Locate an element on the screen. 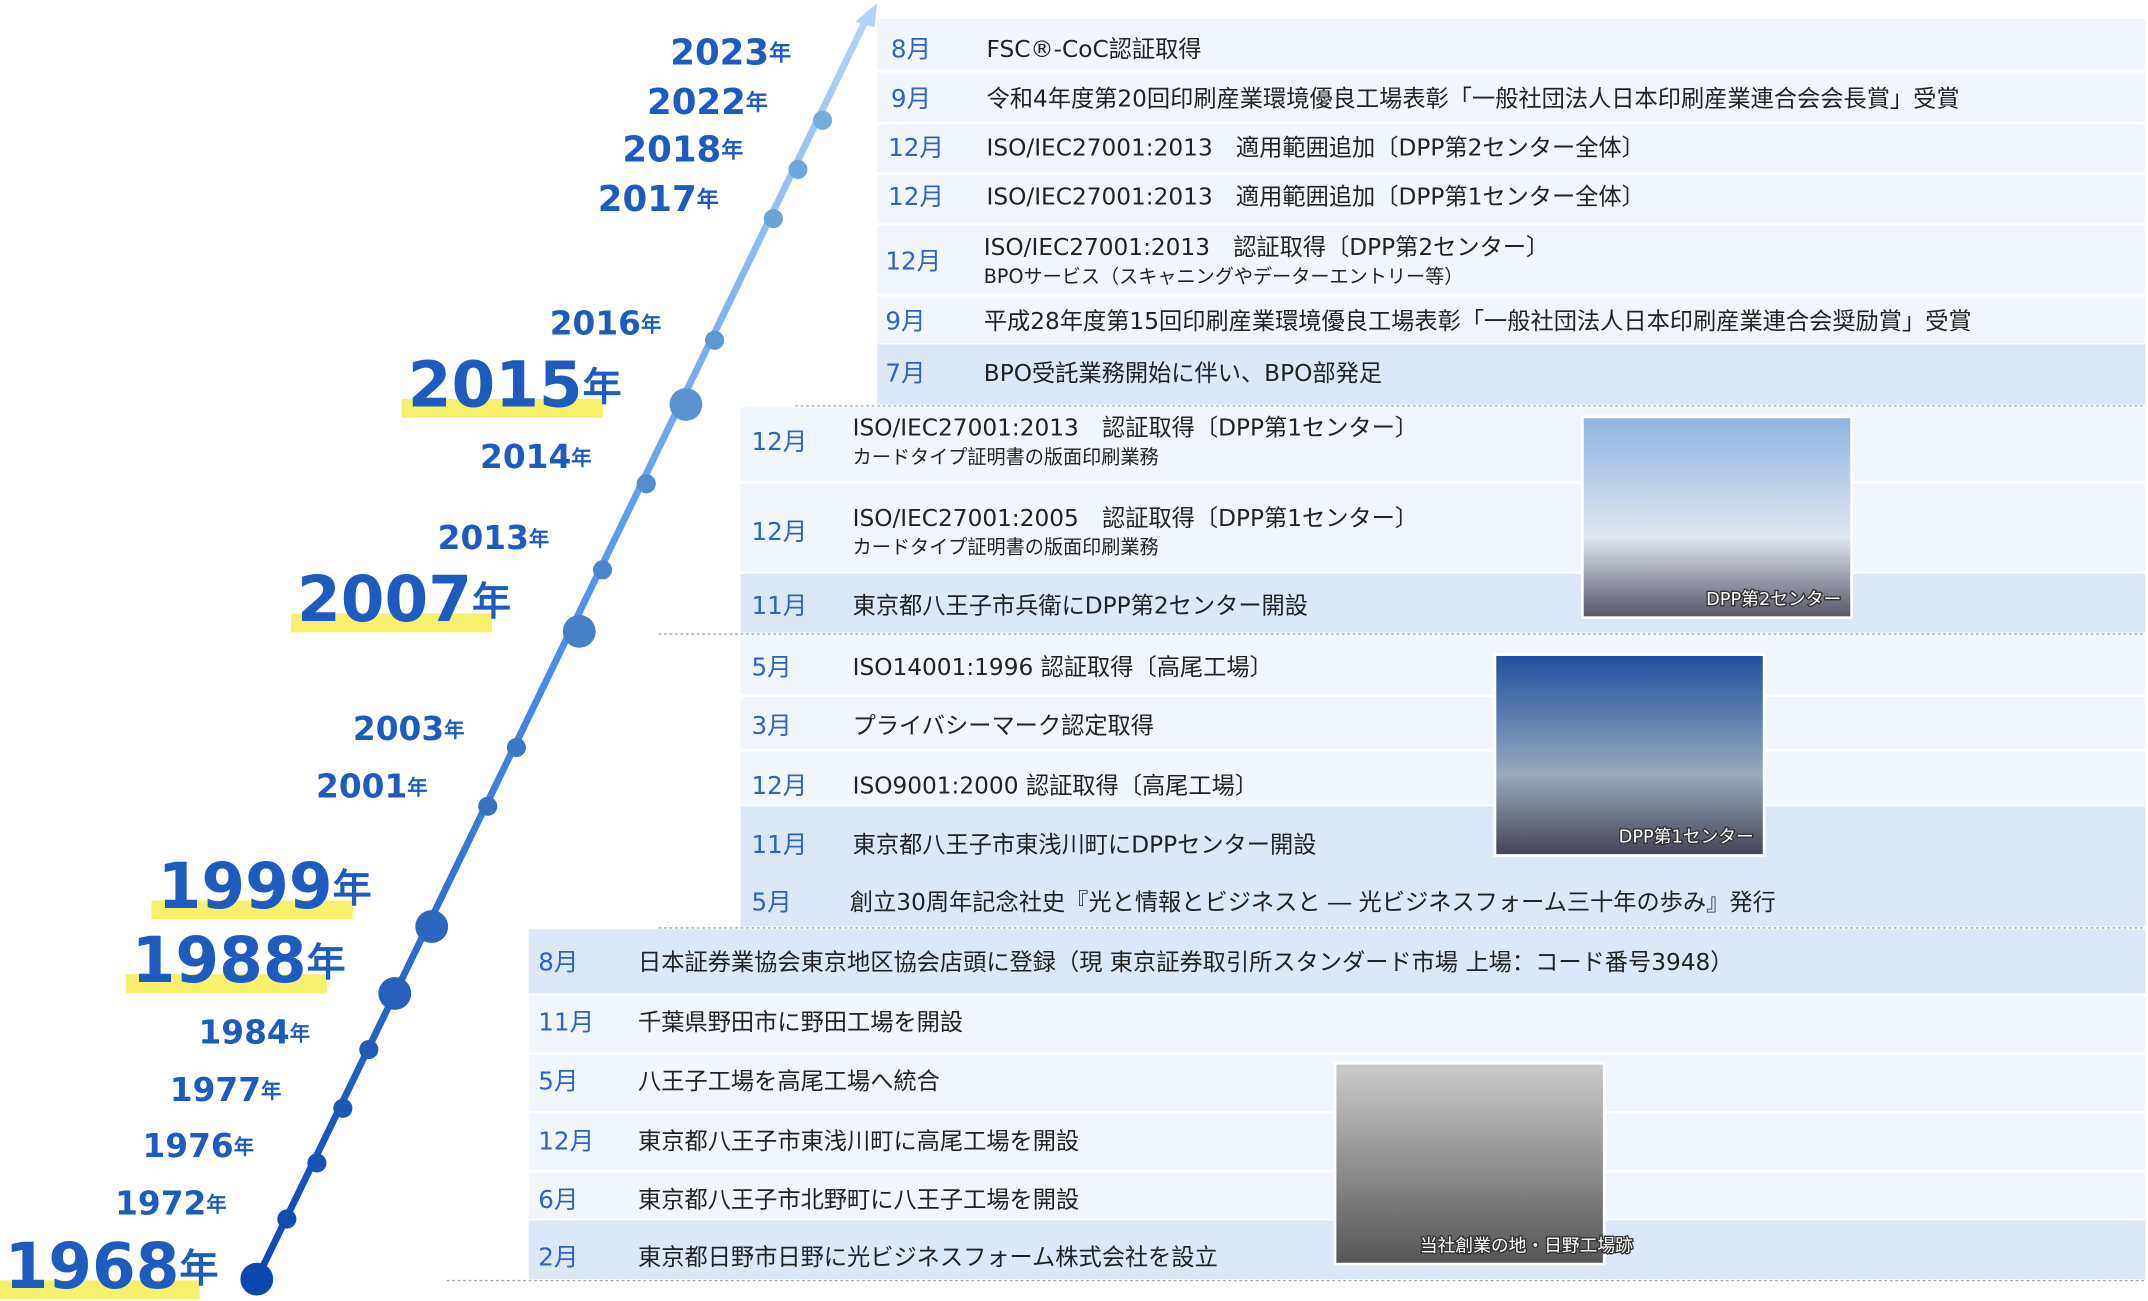  event-text: FSC®-CoC認証取得 is located at coordinates (1094, 49).